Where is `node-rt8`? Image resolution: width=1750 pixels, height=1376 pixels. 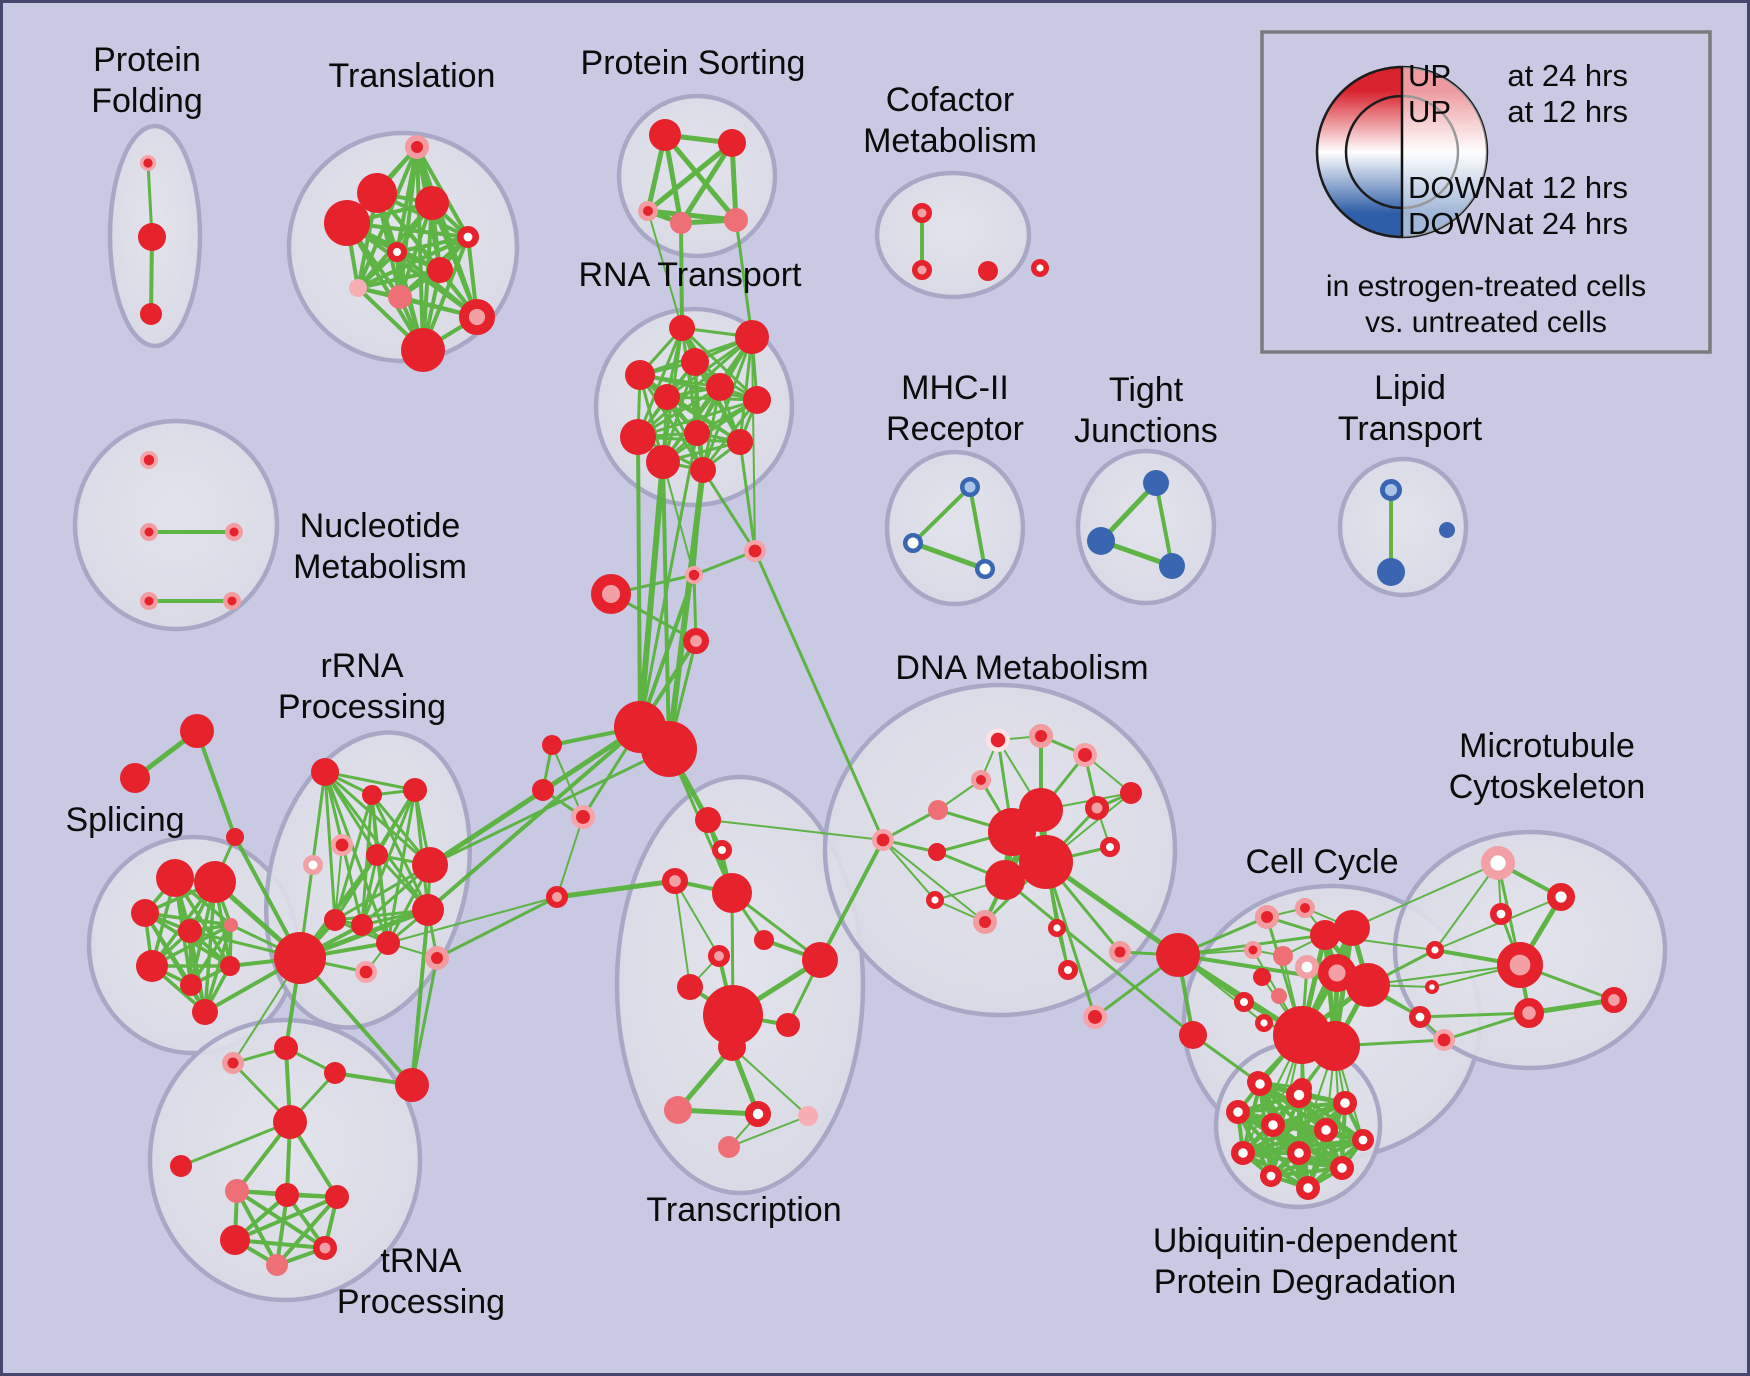 node-rt8 is located at coordinates (697, 433).